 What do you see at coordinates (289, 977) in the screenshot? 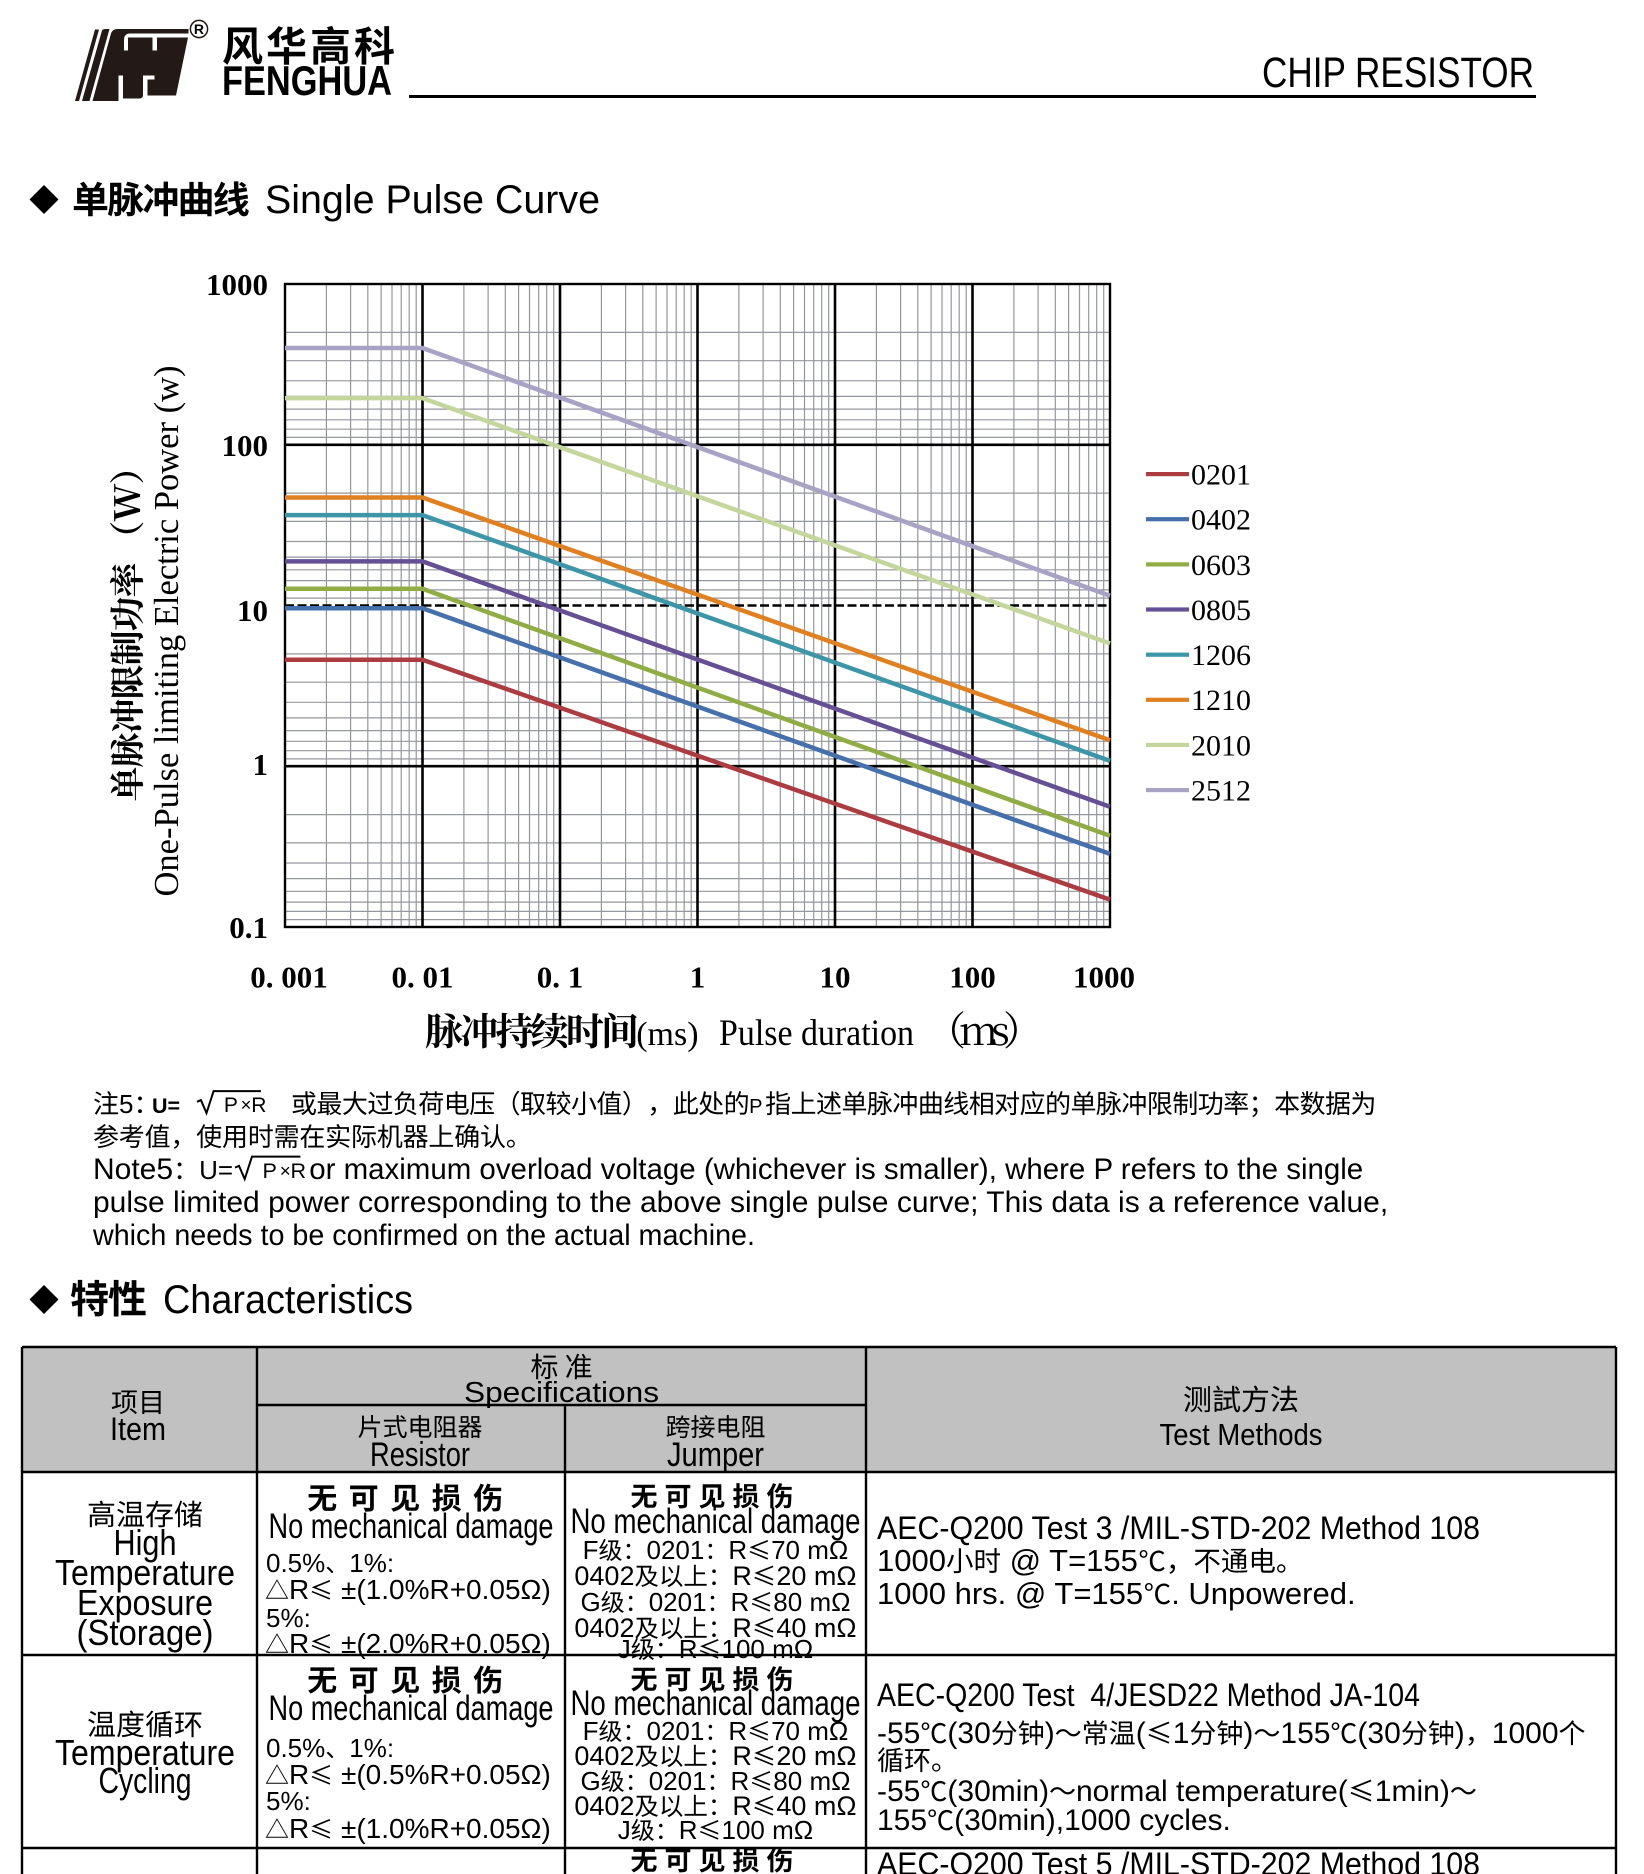
I see `svg-text: 0. 001` at bounding box center [289, 977].